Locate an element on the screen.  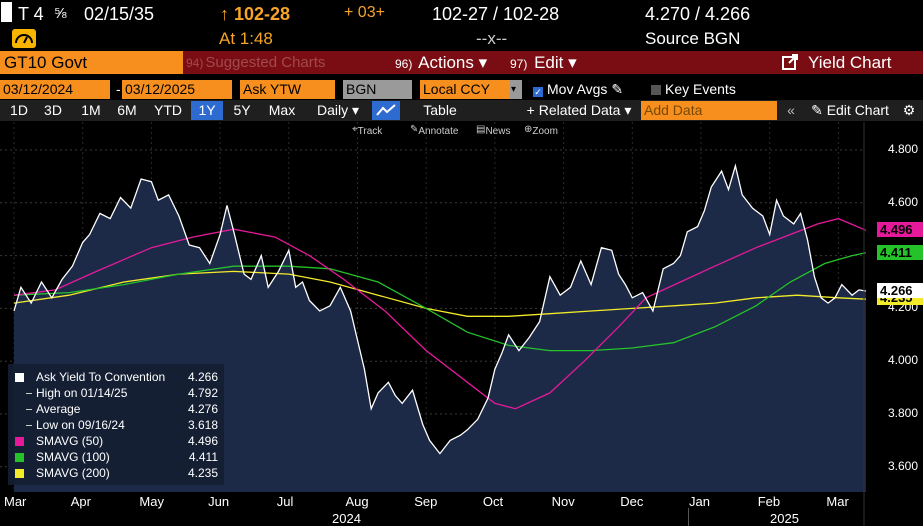
collapse-icon: « is located at coordinates (791, 110).